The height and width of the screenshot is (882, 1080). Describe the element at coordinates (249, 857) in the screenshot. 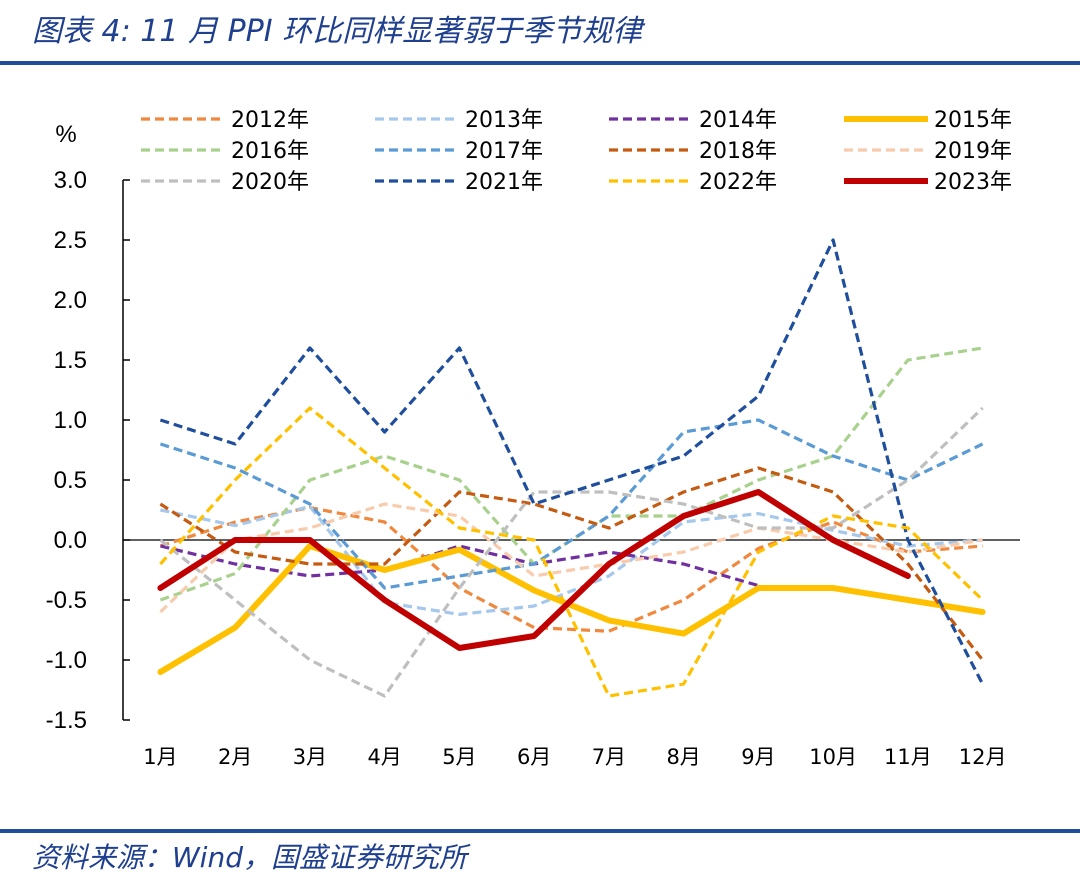

I see `source-note: 资料来源：Wind，国盛证券研究所` at that location.